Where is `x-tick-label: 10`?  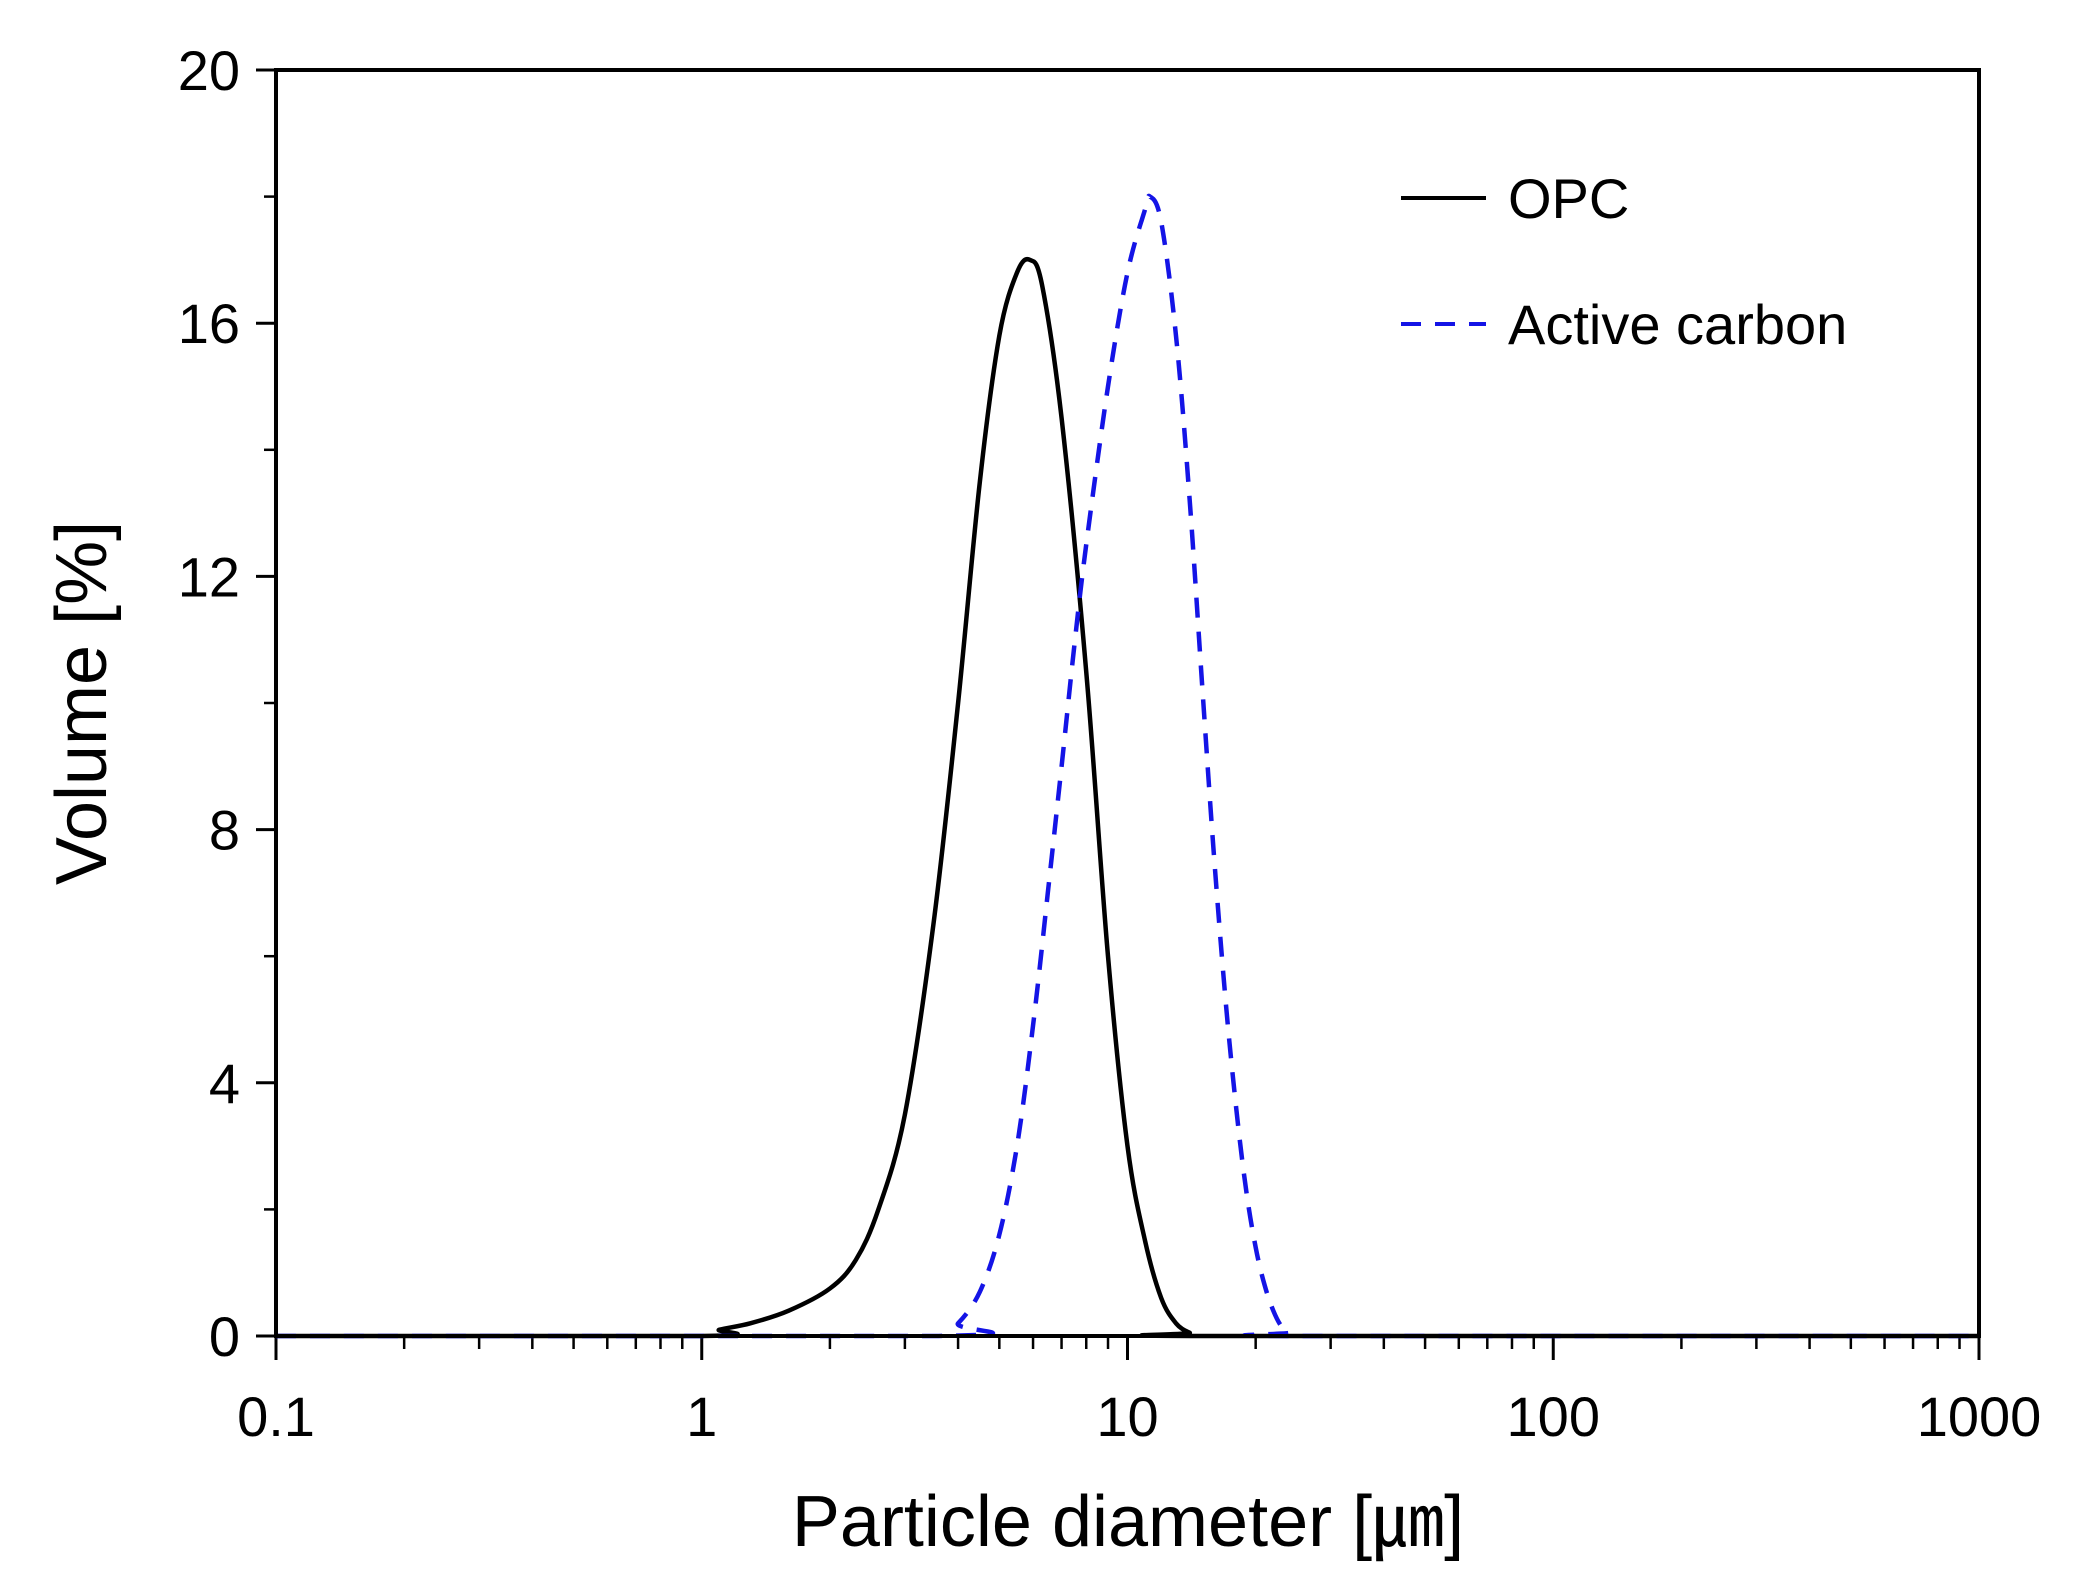 x-tick-label: 10 is located at coordinates (1127, 1416).